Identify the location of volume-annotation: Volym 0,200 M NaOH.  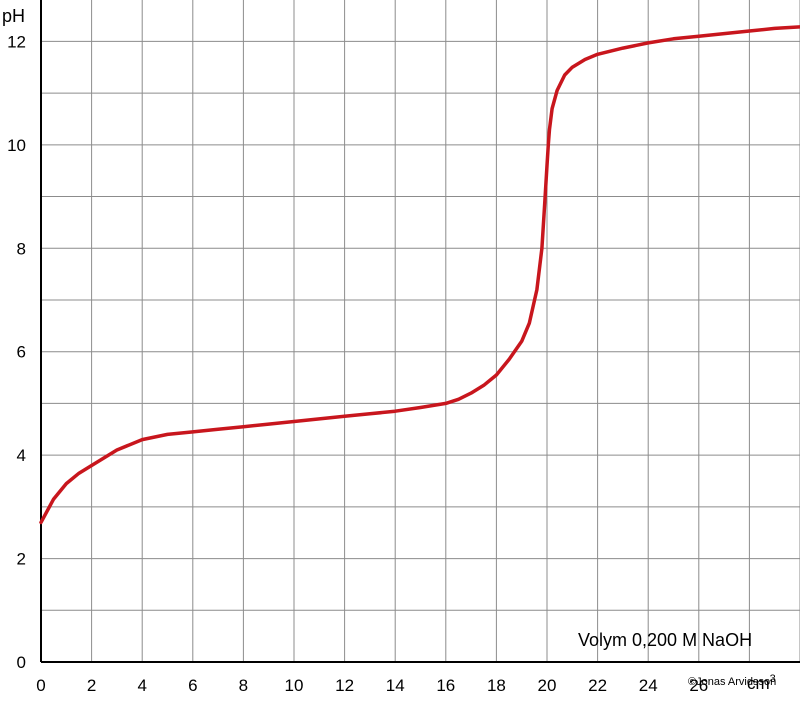
(665, 640).